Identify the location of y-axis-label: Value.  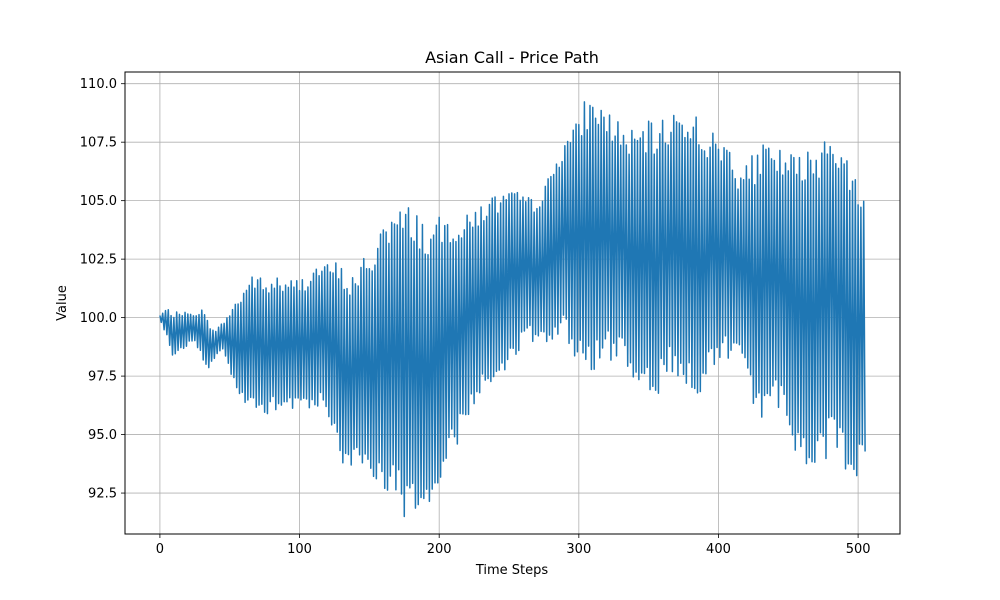
(62, 303).